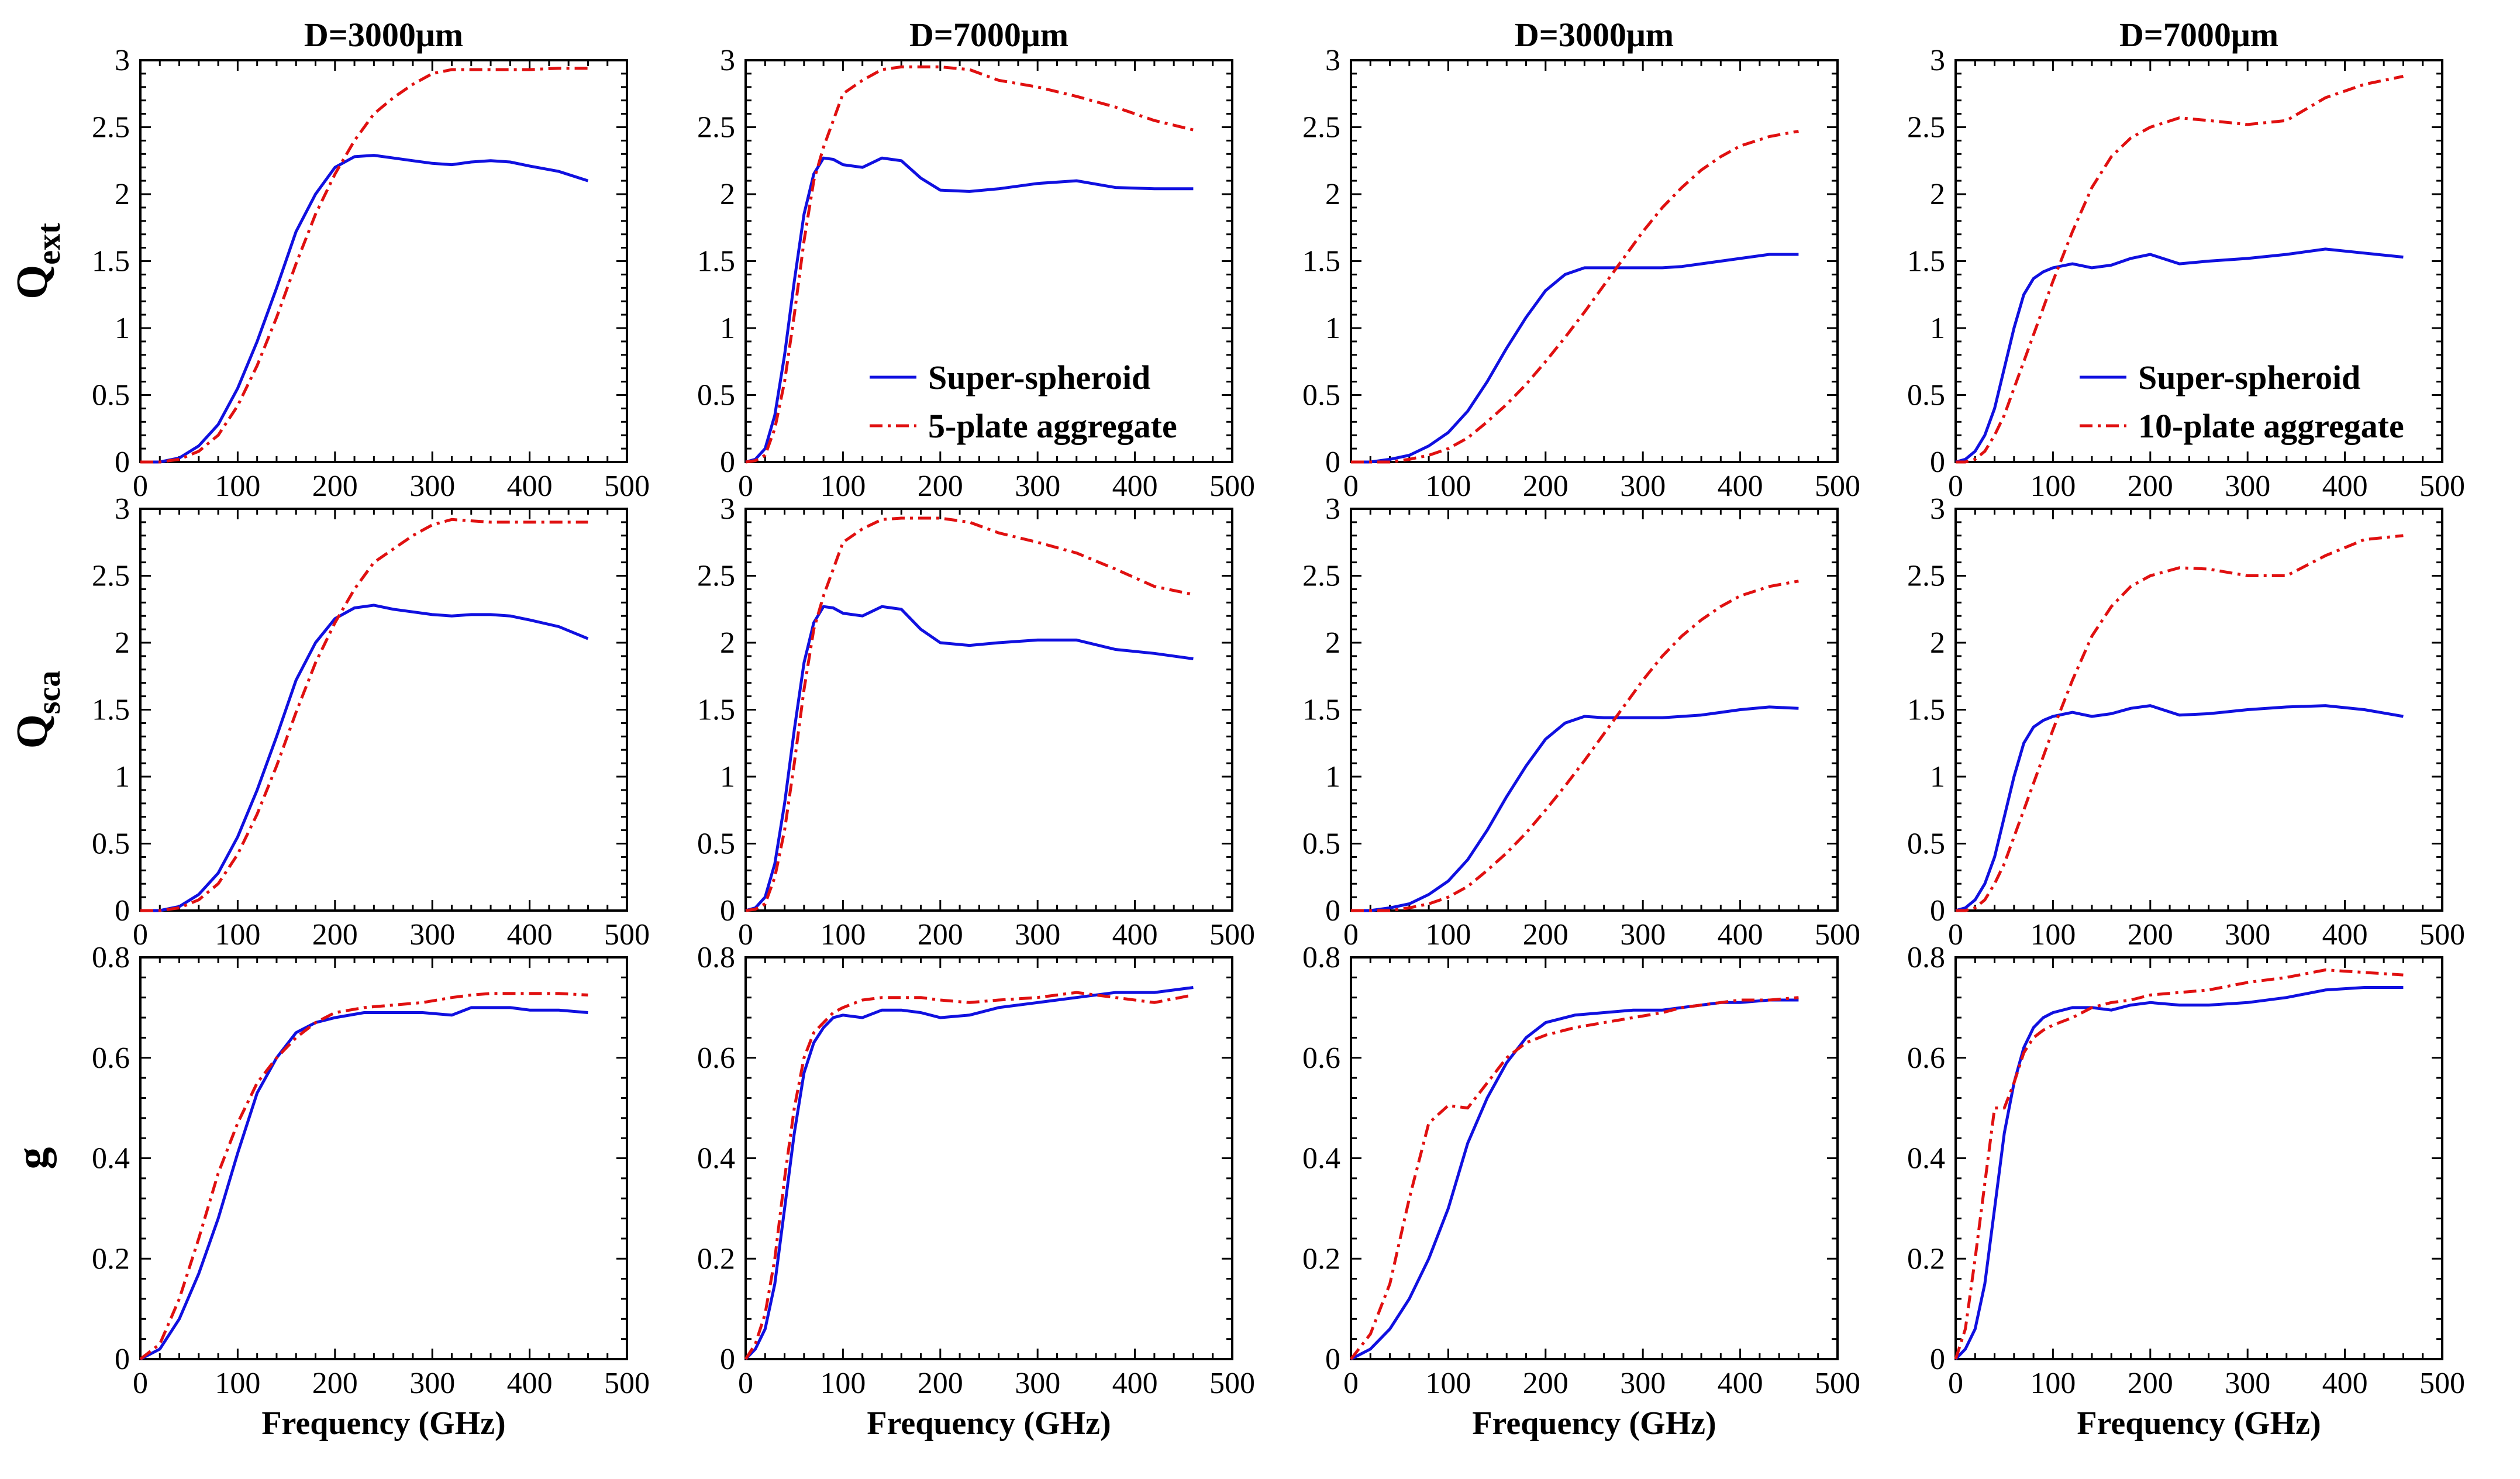 The width and height of the screenshot is (2520, 1479). I want to click on legend-entry: Super-spheroid, so click(2249, 377).